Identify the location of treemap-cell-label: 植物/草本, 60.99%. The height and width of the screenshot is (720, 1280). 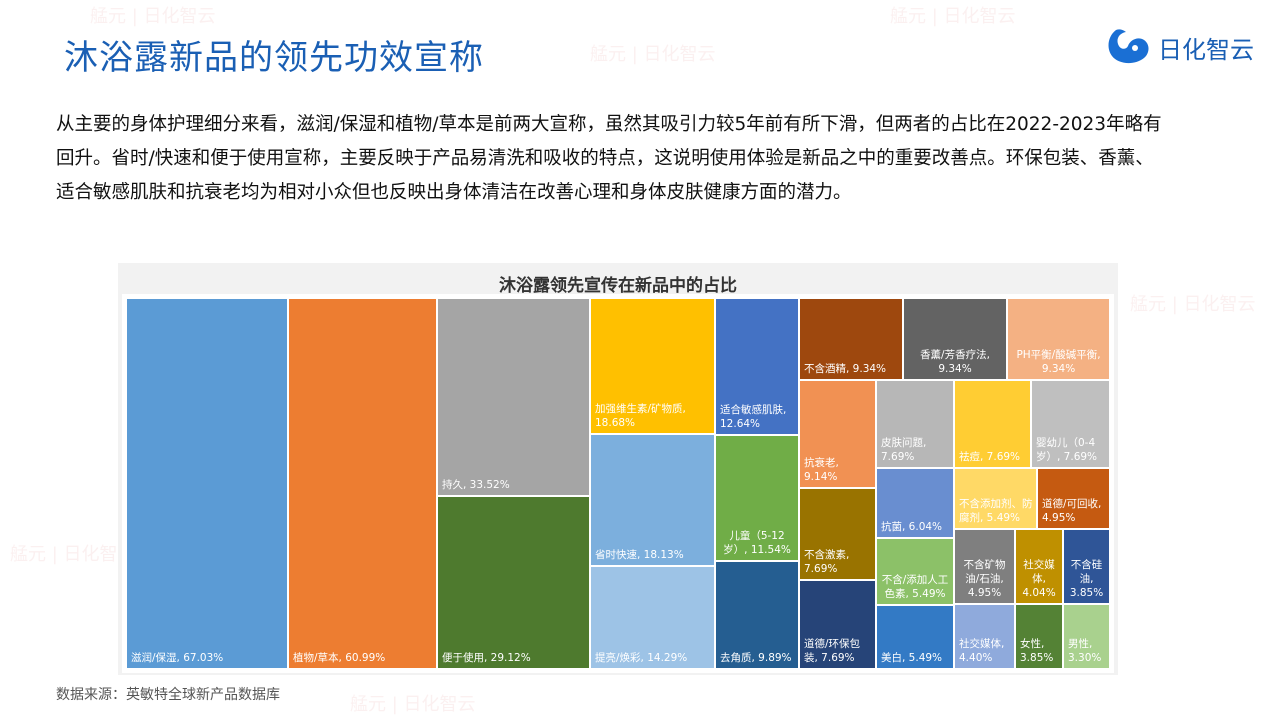
(339, 658).